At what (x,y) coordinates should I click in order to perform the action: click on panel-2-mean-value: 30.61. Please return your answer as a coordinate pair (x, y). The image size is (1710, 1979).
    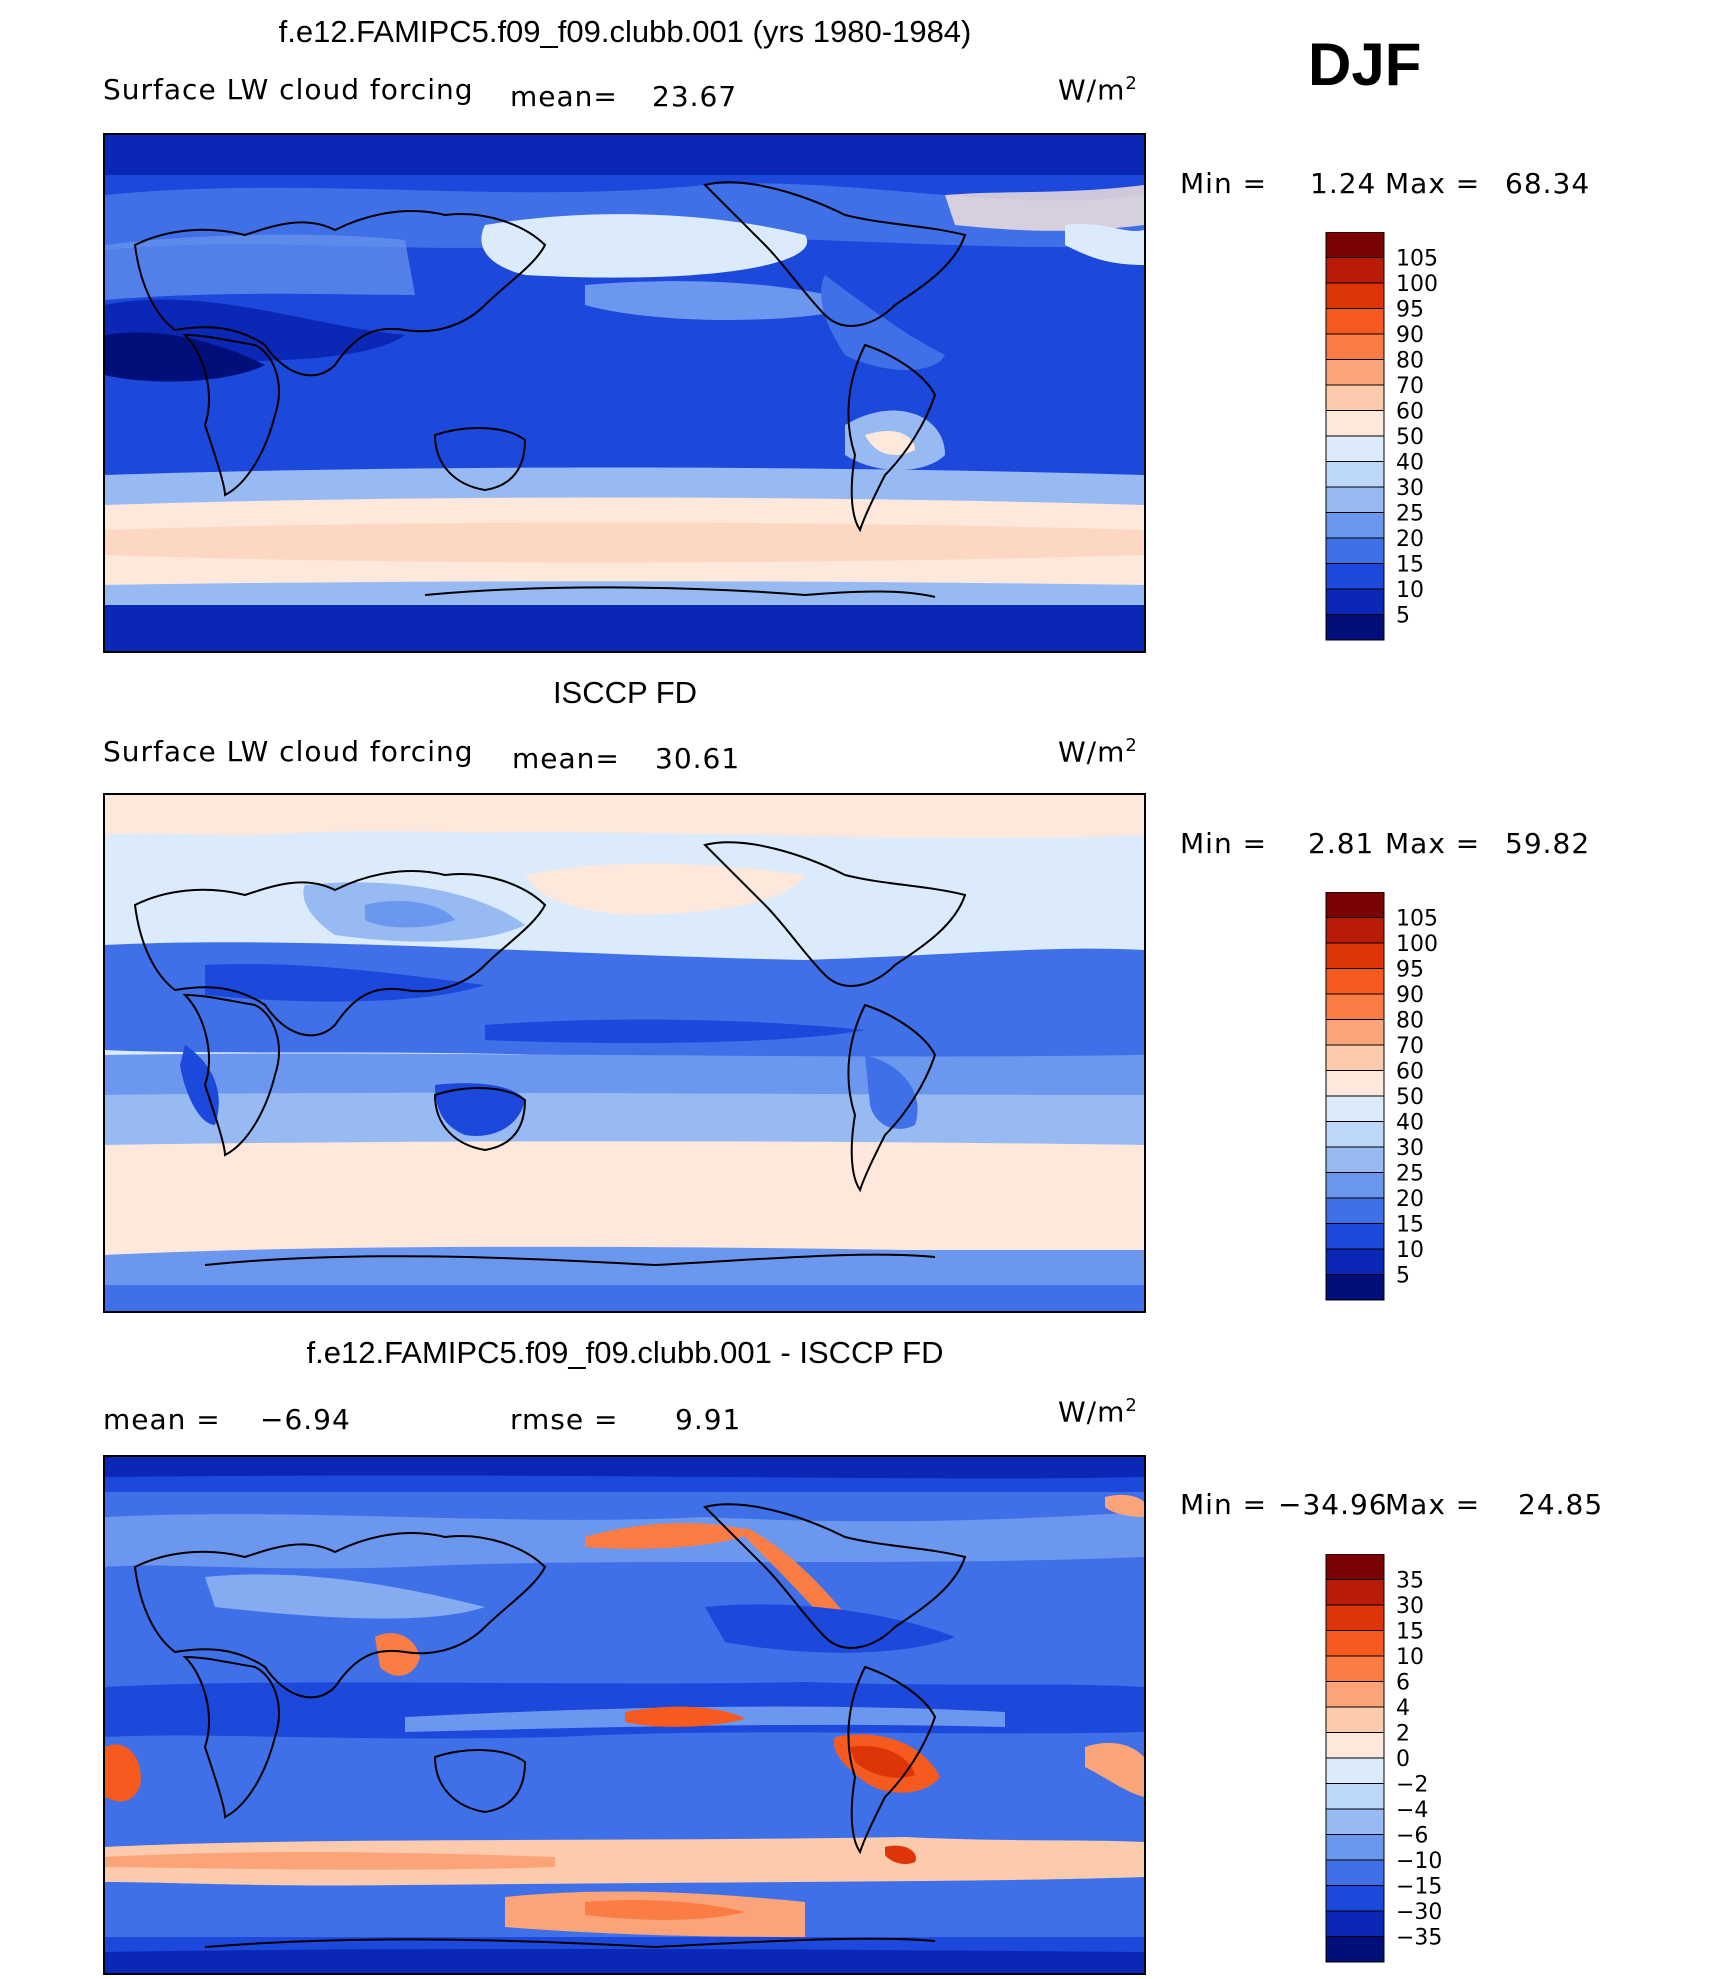
    Looking at the image, I should click on (698, 758).